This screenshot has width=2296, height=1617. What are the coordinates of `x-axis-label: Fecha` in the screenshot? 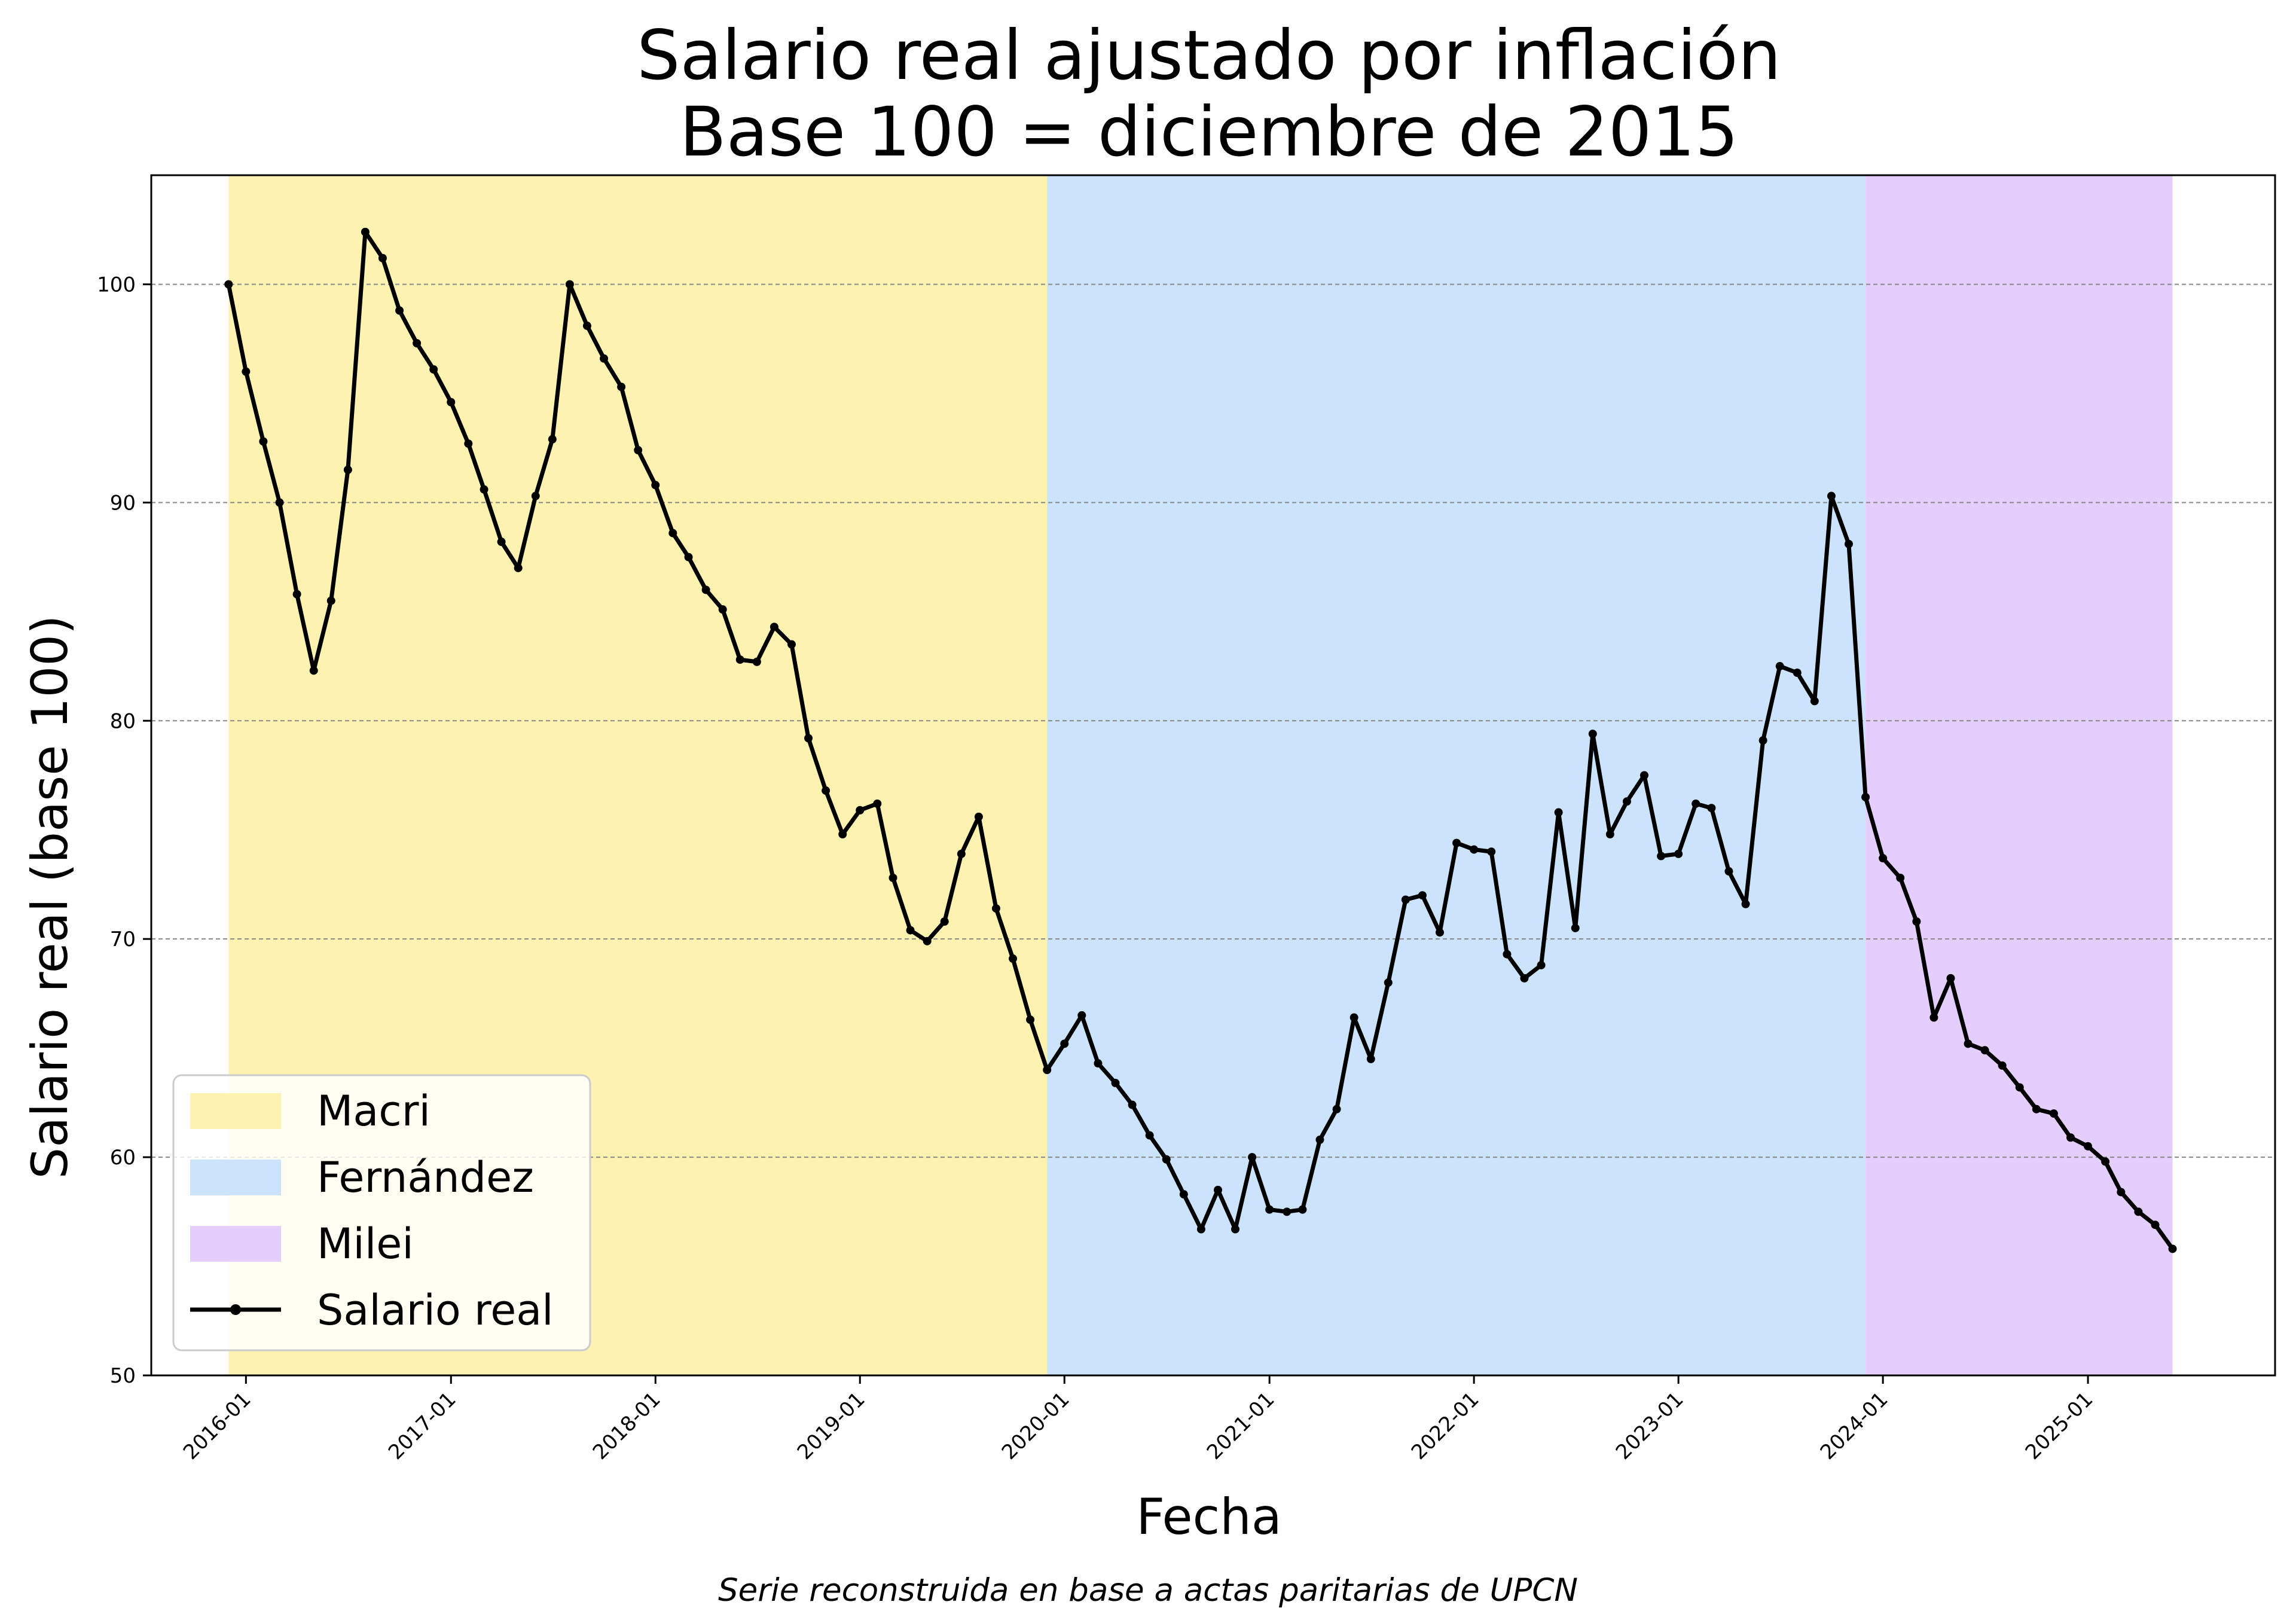 It's located at (1208, 1517).